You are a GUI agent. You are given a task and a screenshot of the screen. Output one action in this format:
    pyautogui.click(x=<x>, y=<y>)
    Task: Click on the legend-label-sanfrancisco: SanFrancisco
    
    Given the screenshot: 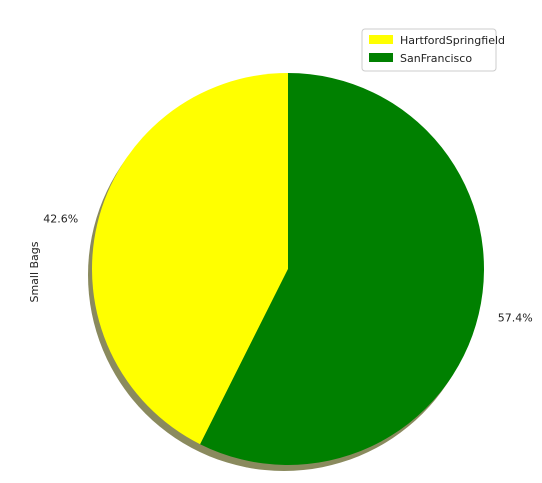 What is the action you would take?
    pyautogui.click(x=436, y=58)
    